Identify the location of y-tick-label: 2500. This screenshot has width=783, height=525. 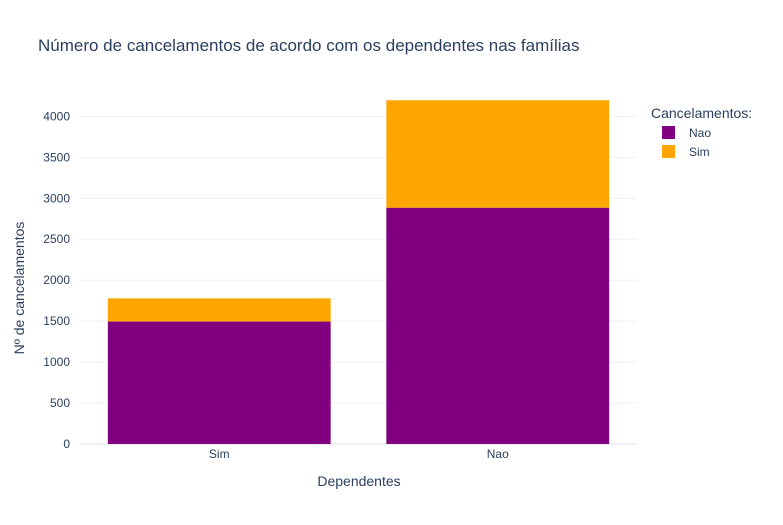
(56, 239).